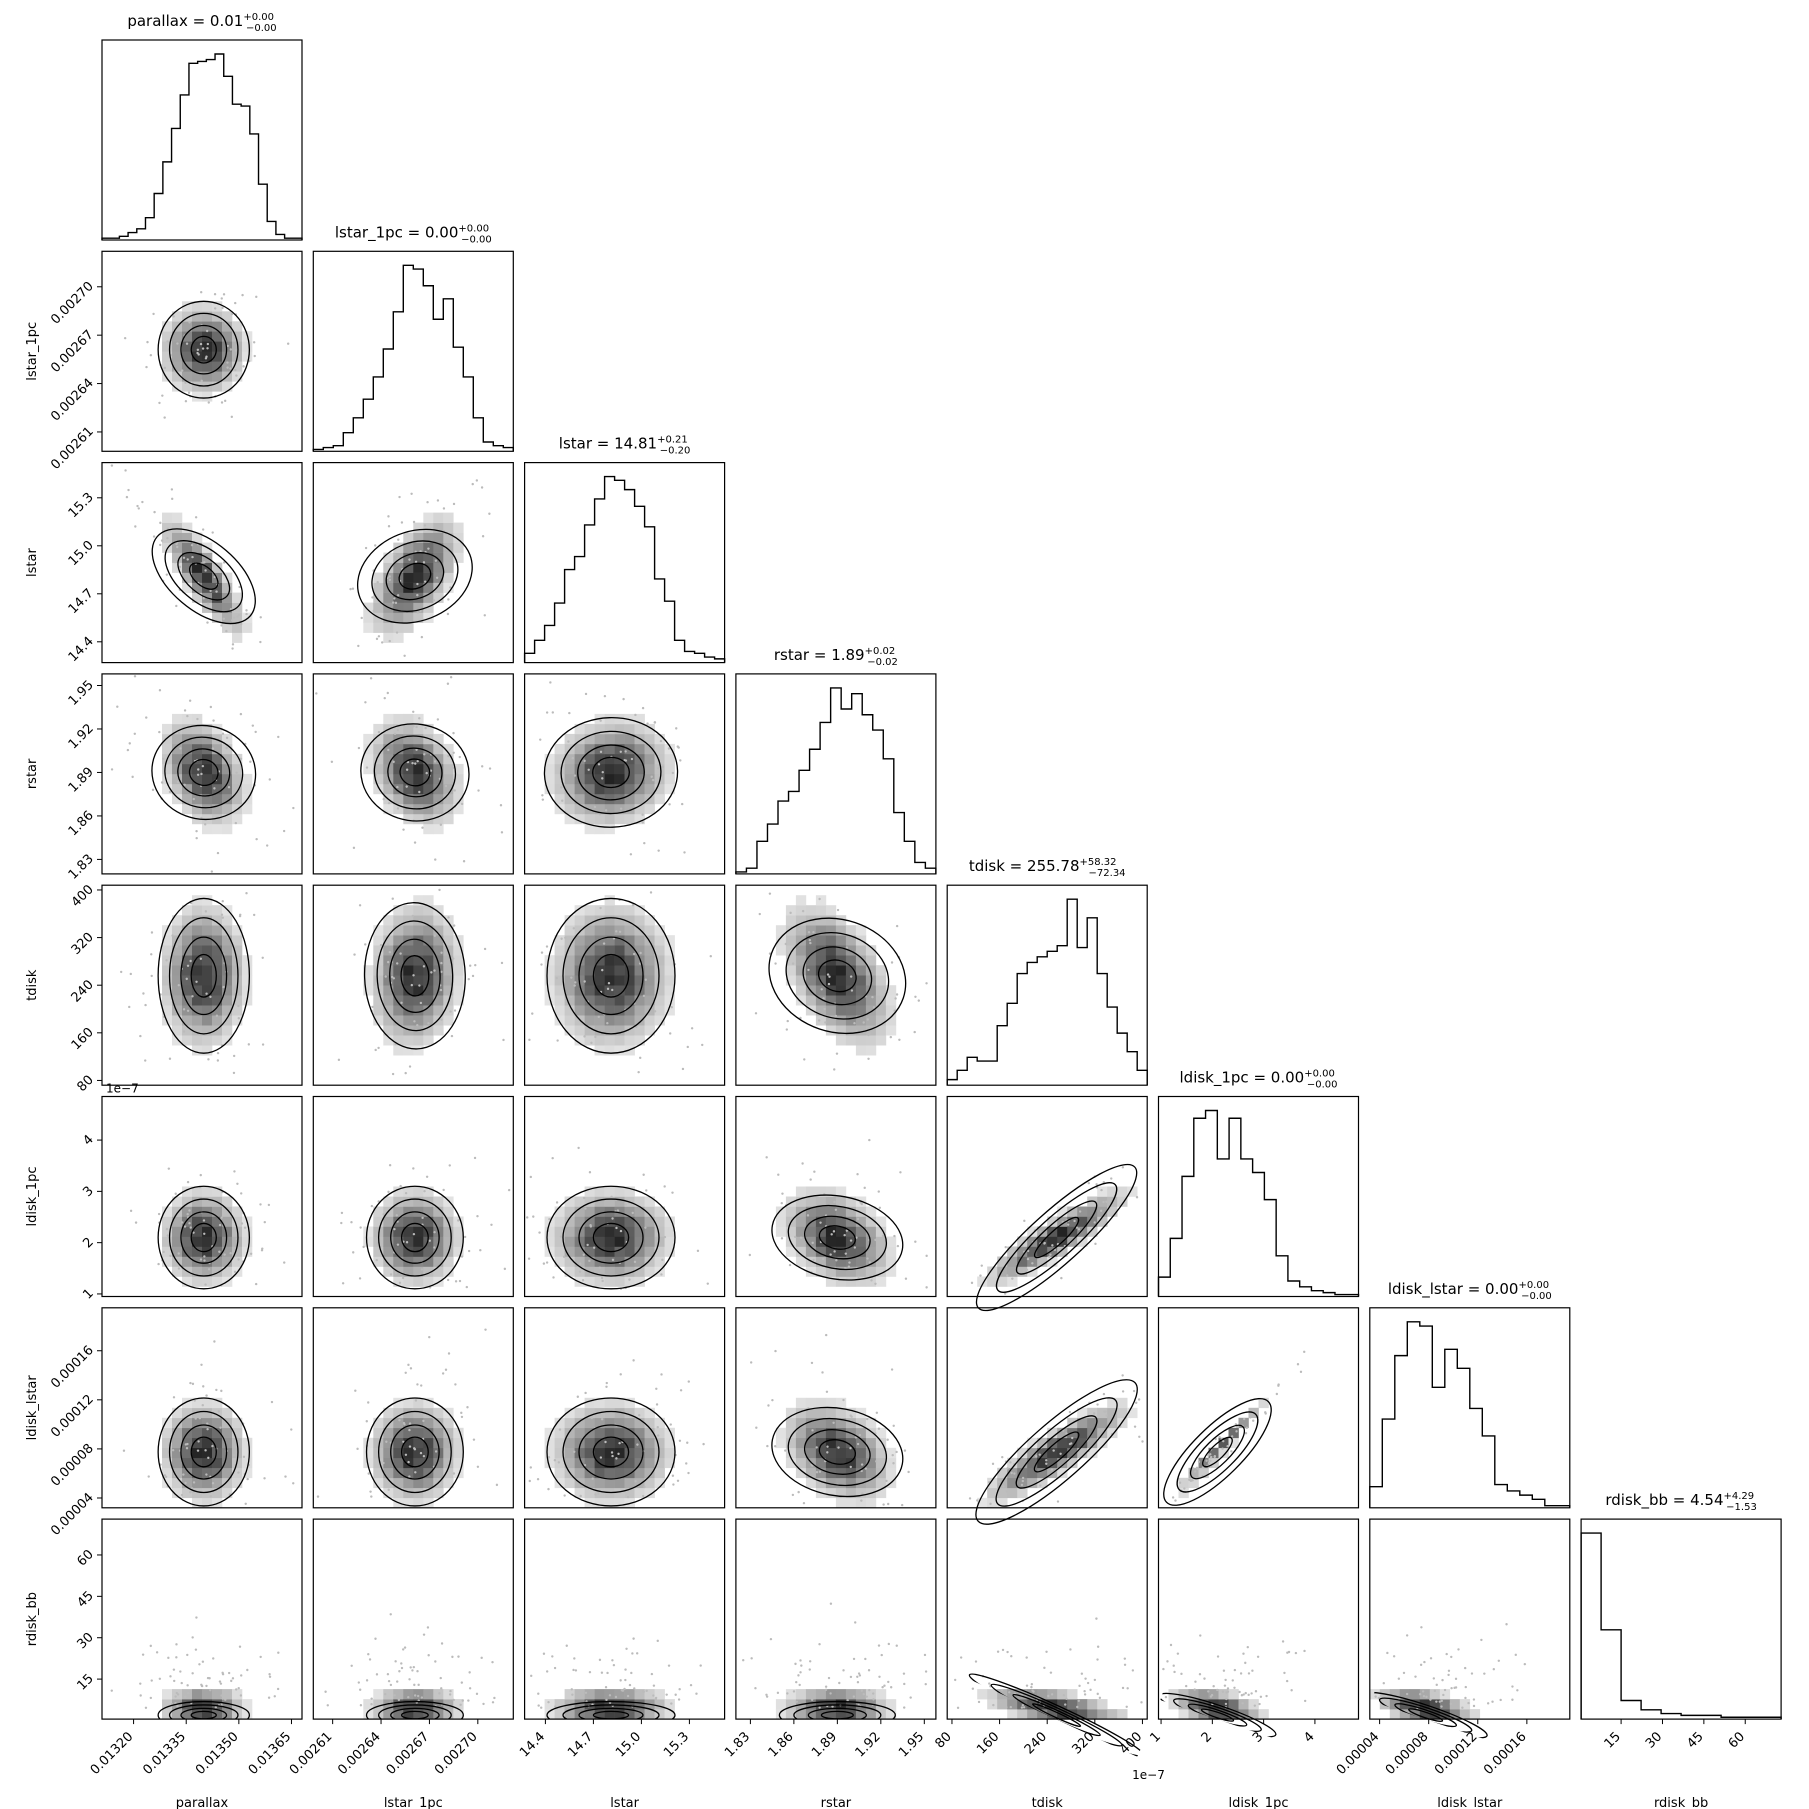  What do you see at coordinates (1047, 868) in the screenshot?
I see `panel-title: tdisk = 255.78+58.32 −72.34` at bounding box center [1047, 868].